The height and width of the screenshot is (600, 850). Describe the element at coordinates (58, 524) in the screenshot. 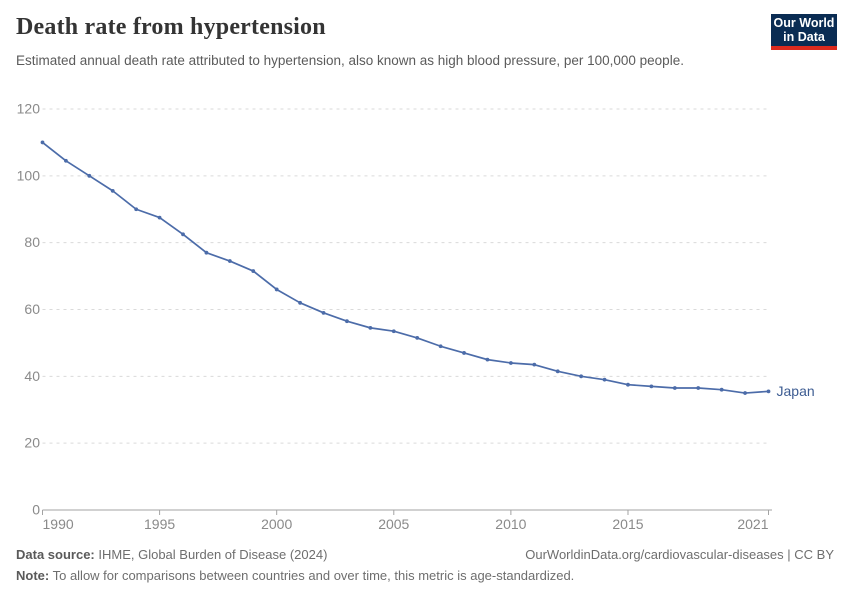

I see `x-tick-label-1990: 1990` at that location.